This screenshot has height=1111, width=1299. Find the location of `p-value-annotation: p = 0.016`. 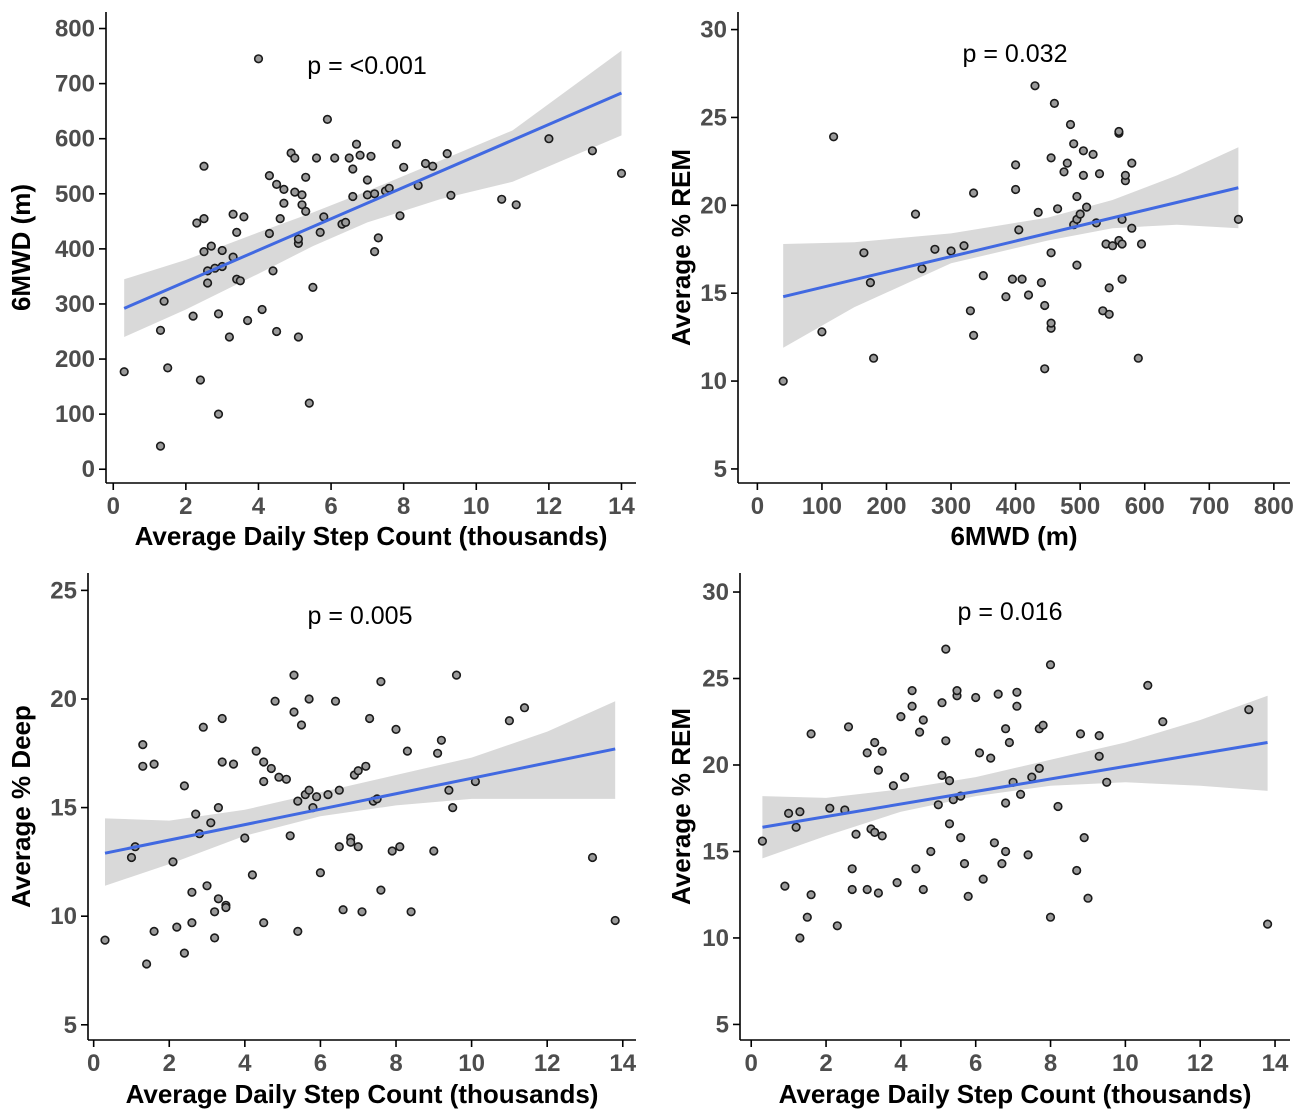

p-value-annotation: p = 0.016 is located at coordinates (1010, 612).